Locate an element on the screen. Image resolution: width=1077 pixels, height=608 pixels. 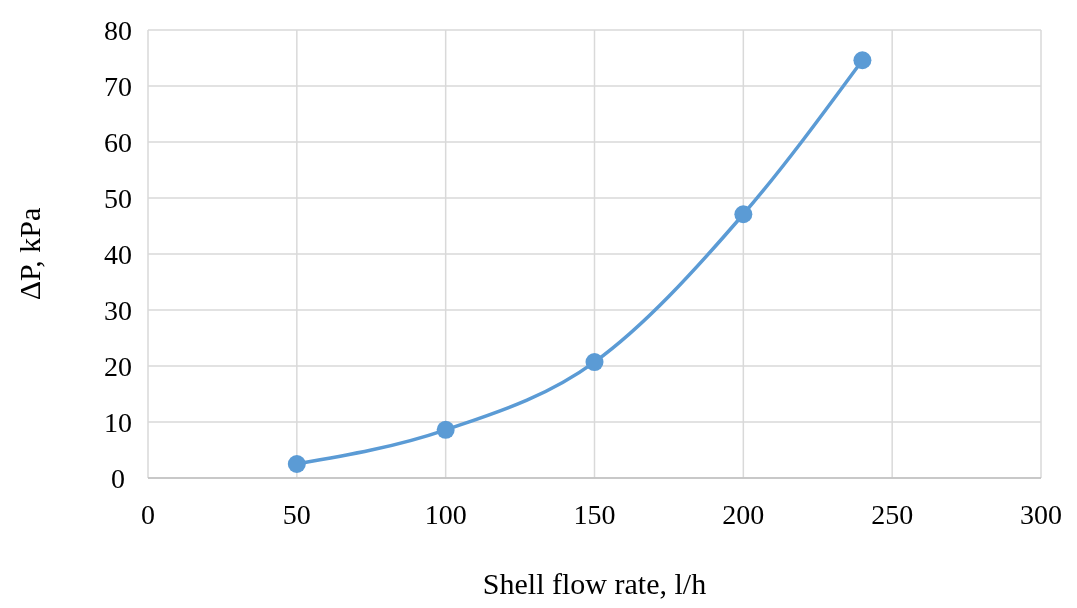
y-tick-label: 10 is located at coordinates (118, 422).